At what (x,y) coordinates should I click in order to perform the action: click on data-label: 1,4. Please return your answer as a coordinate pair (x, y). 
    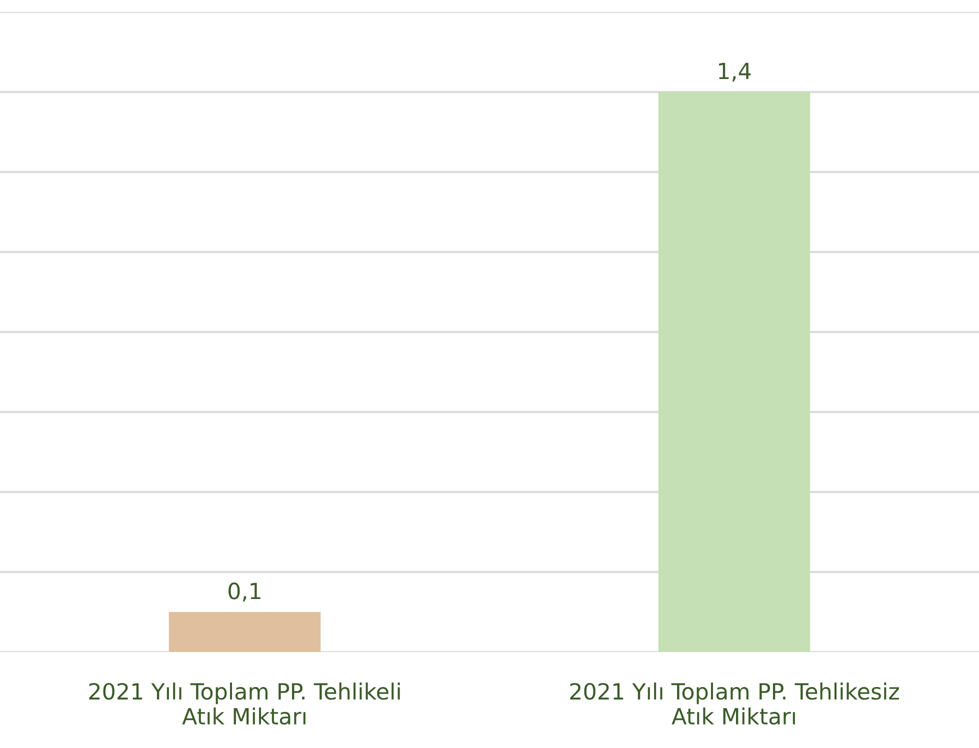
    Looking at the image, I should click on (735, 72).